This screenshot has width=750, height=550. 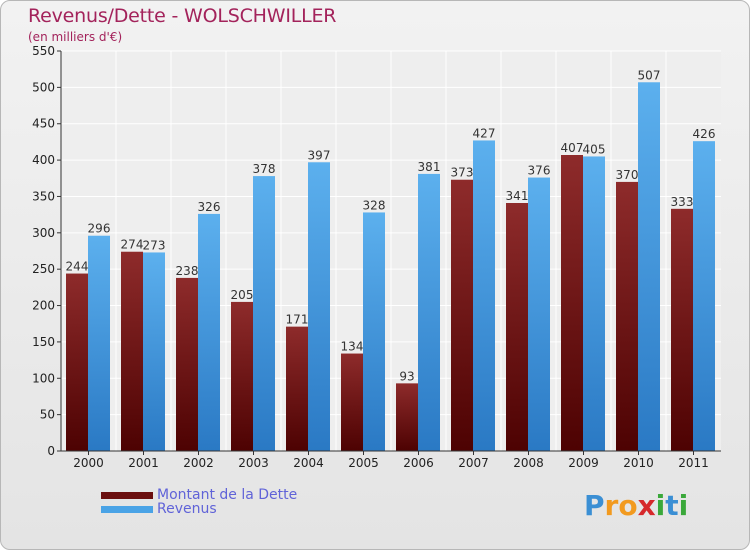 I want to click on bar-revenus-2009, so click(x=594, y=304).